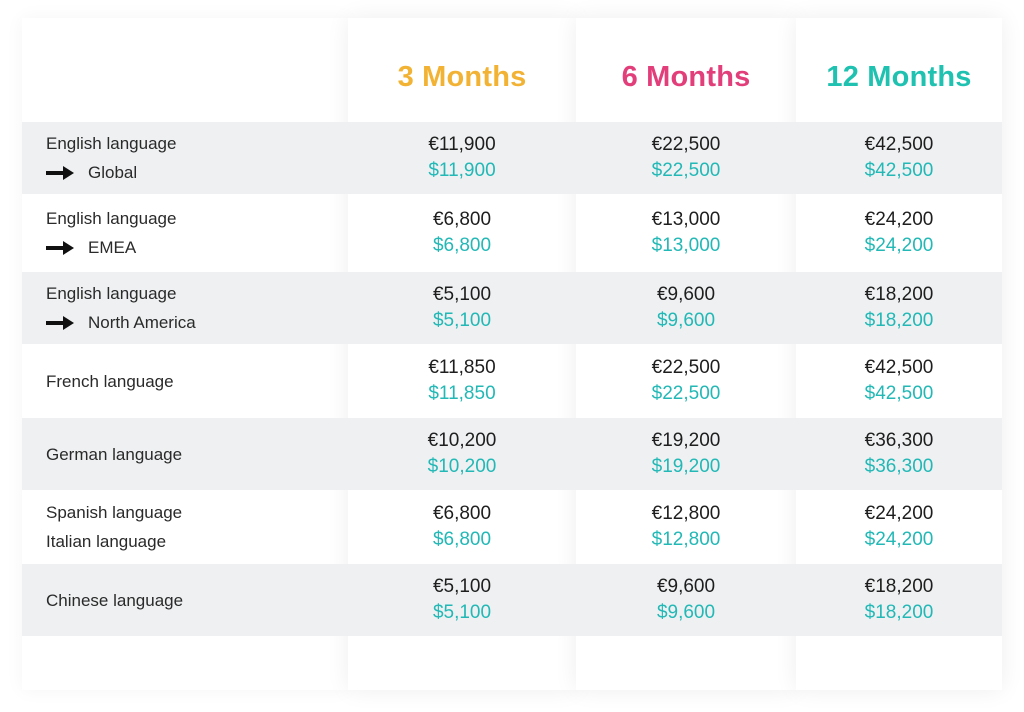 Image resolution: width=1024 pixels, height=712 pixels. I want to click on language-label: German language, so click(114, 454).